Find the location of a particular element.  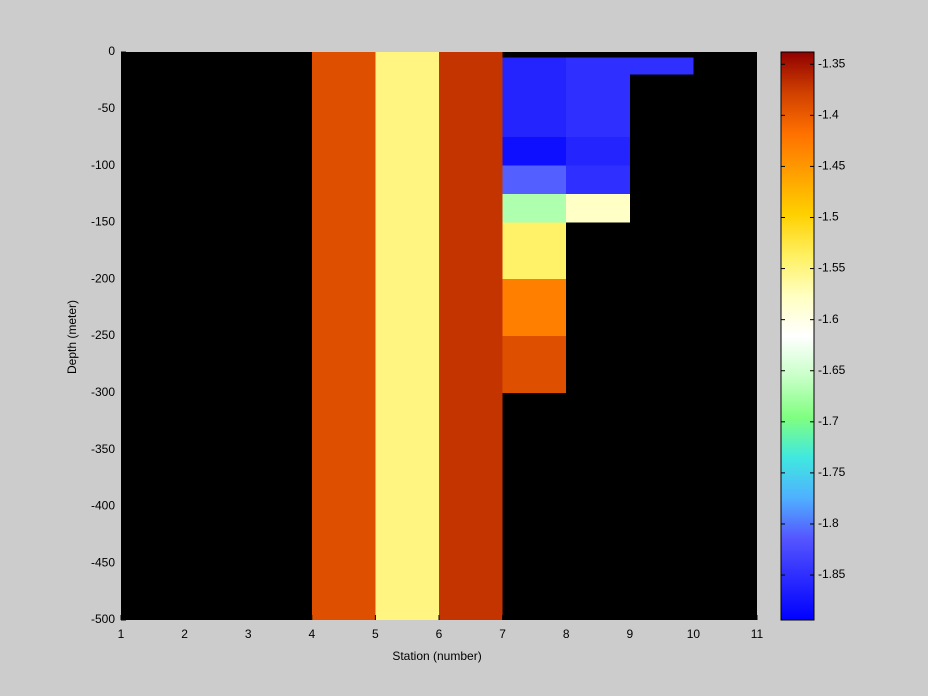

y-axis-label: Depth (meter) is located at coordinates (72, 337).